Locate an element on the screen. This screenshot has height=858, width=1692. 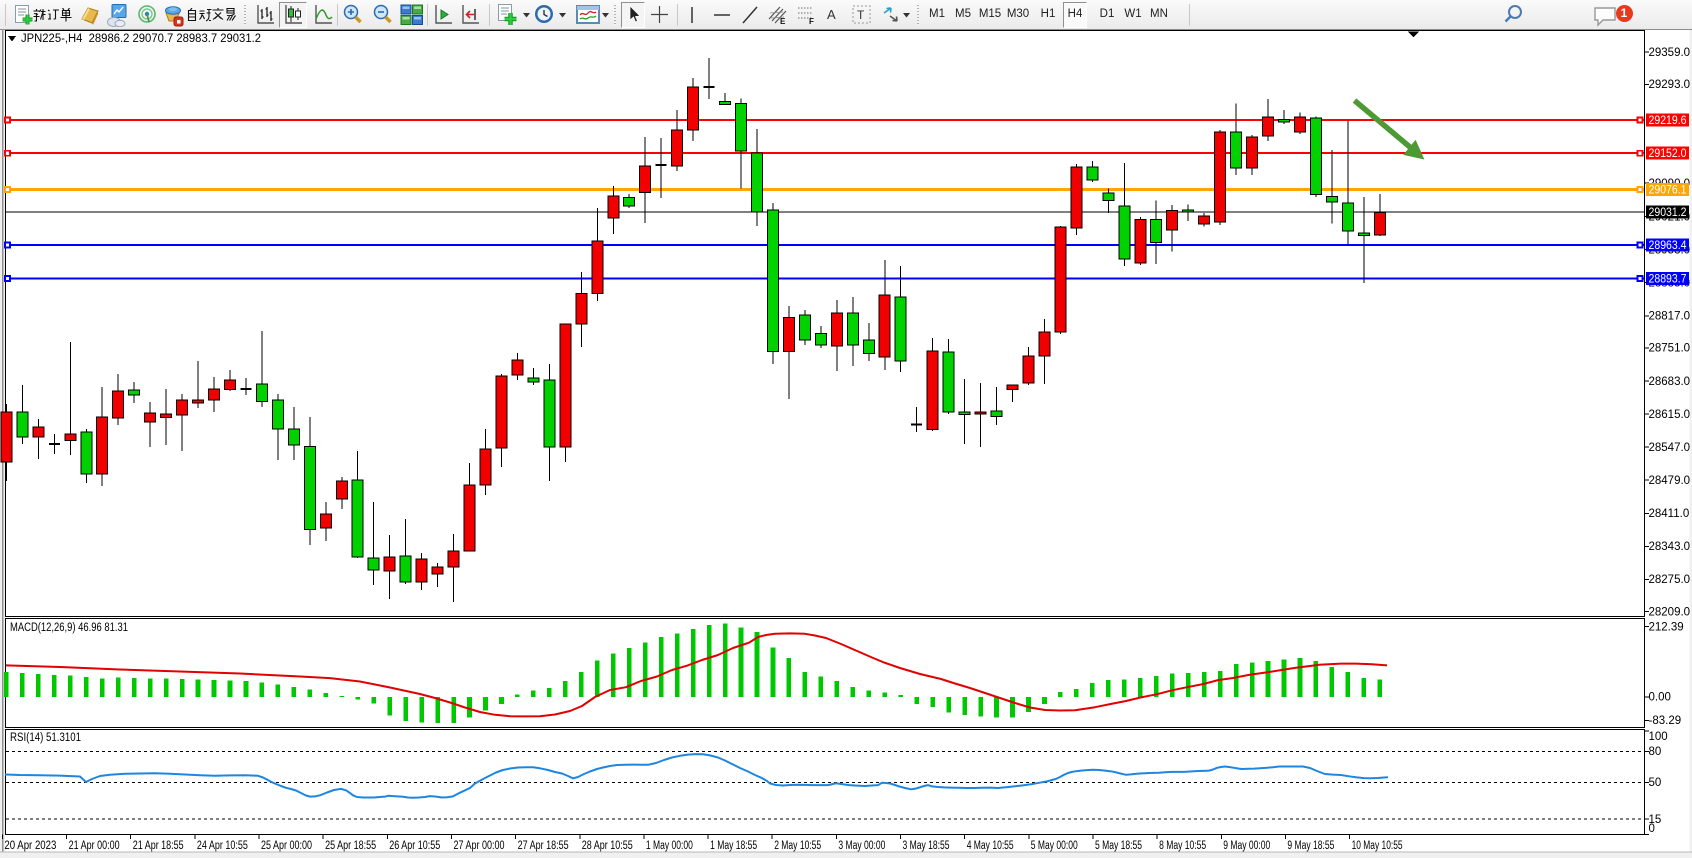
svg-text: 28275.0 is located at coordinates (1670, 580).